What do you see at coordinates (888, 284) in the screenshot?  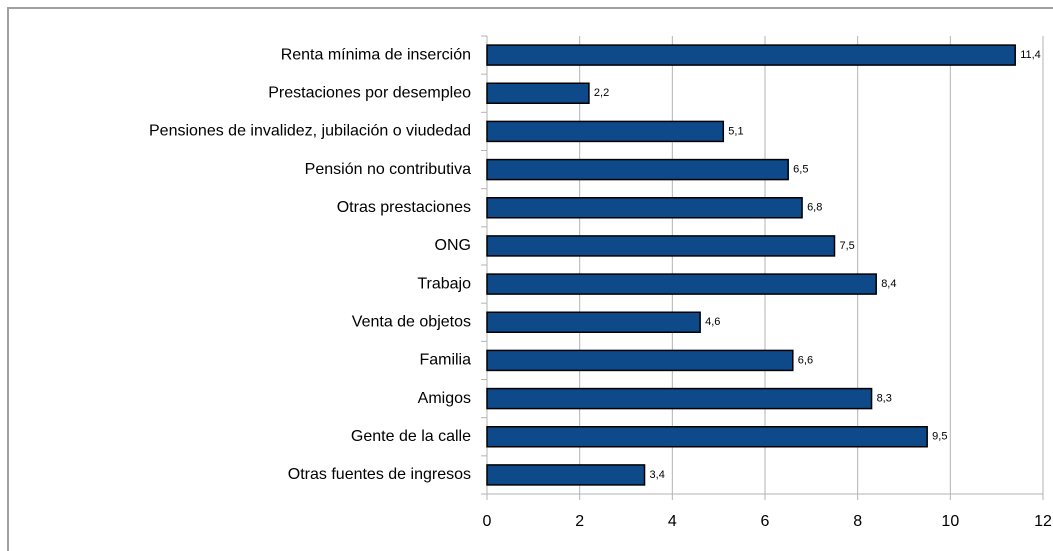 I see `value-label: 8,4` at bounding box center [888, 284].